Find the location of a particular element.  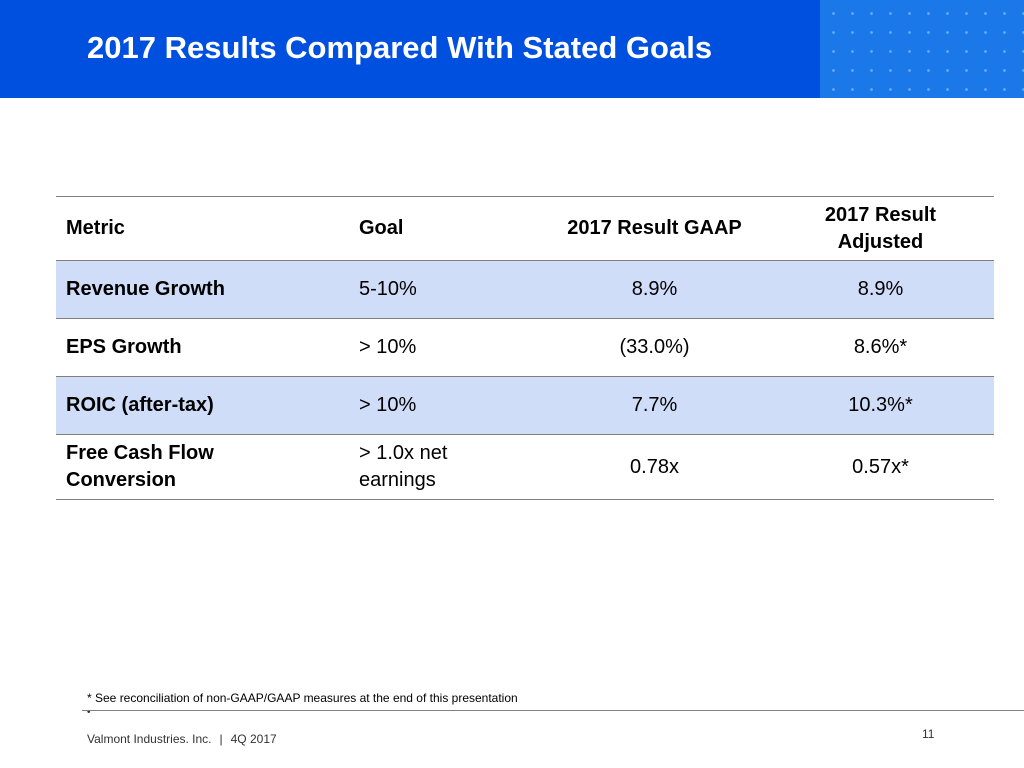

metric-cell: Free Cash Flow Conversion is located at coordinates (202, 467).